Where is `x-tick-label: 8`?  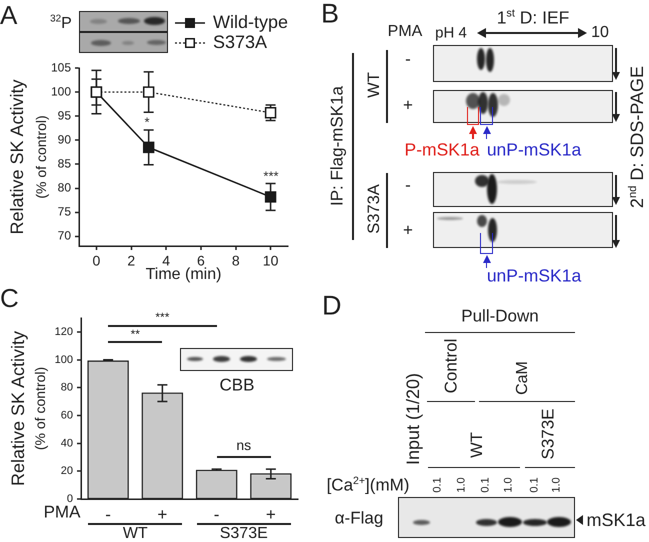
x-tick-label: 8 is located at coordinates (236, 260).